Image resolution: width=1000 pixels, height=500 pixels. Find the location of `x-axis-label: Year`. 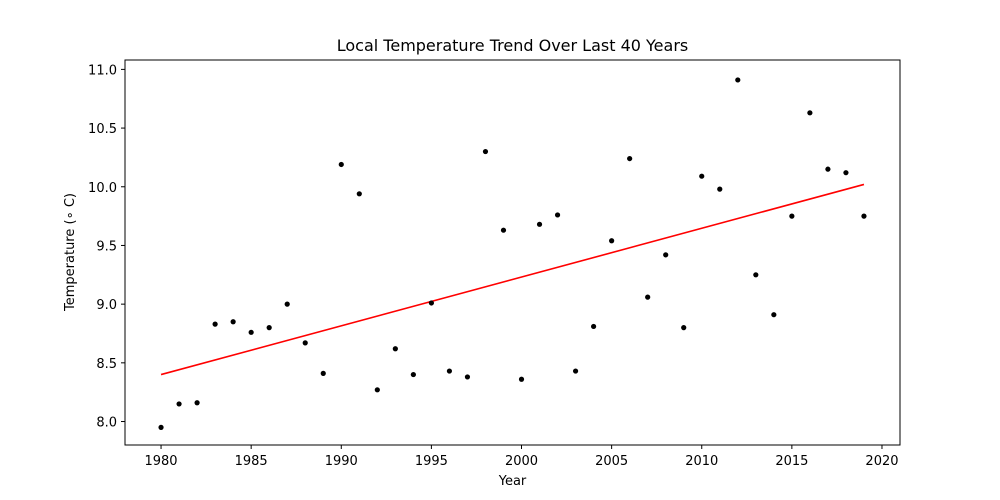

x-axis-label: Year is located at coordinates (512, 481).